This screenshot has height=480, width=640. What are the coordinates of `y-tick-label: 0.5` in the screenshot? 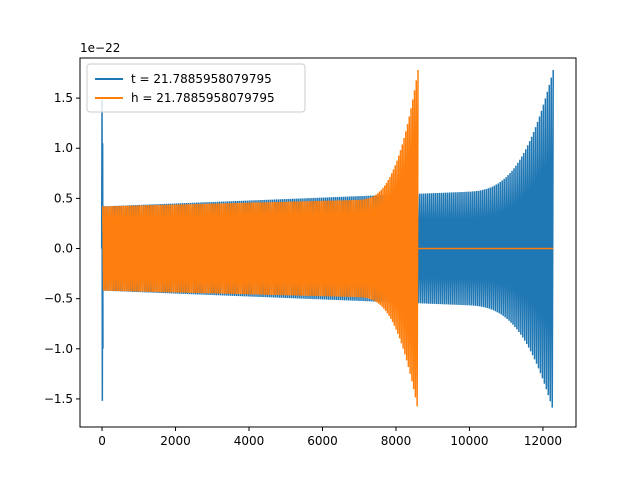 It's located at (63, 198).